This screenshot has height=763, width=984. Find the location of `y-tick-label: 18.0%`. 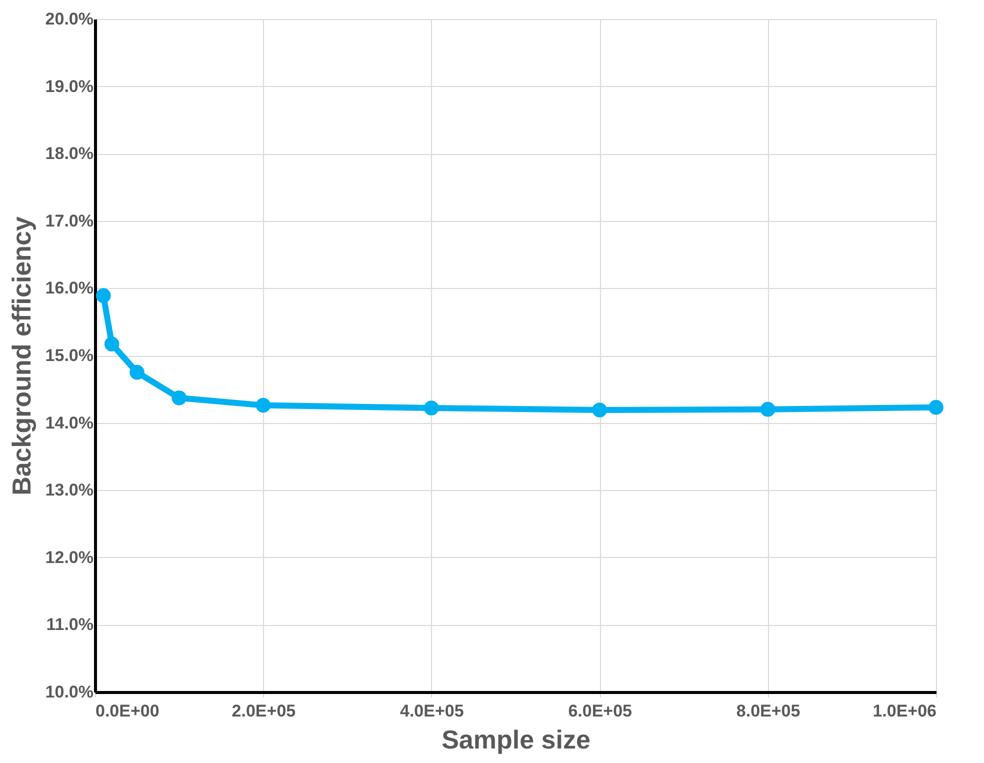

y-tick-label: 18.0% is located at coordinates (69, 154).